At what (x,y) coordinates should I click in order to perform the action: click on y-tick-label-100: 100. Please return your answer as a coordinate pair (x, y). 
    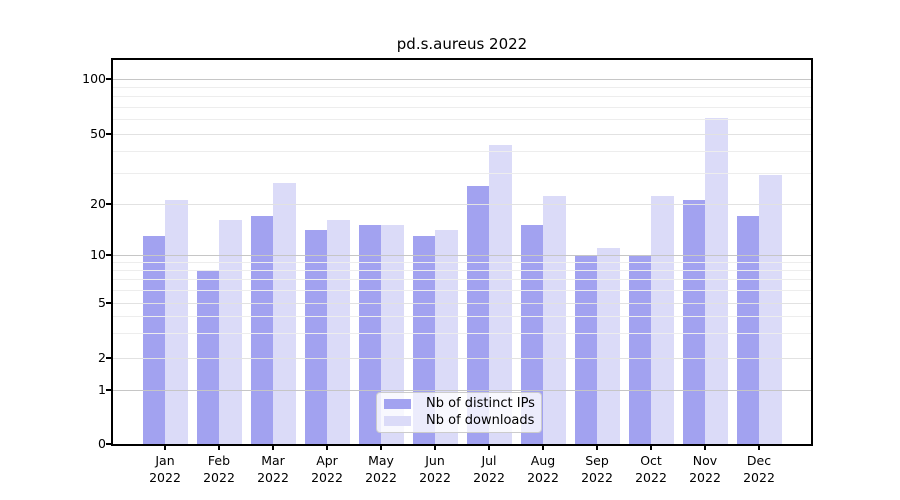
    Looking at the image, I should click on (94, 78).